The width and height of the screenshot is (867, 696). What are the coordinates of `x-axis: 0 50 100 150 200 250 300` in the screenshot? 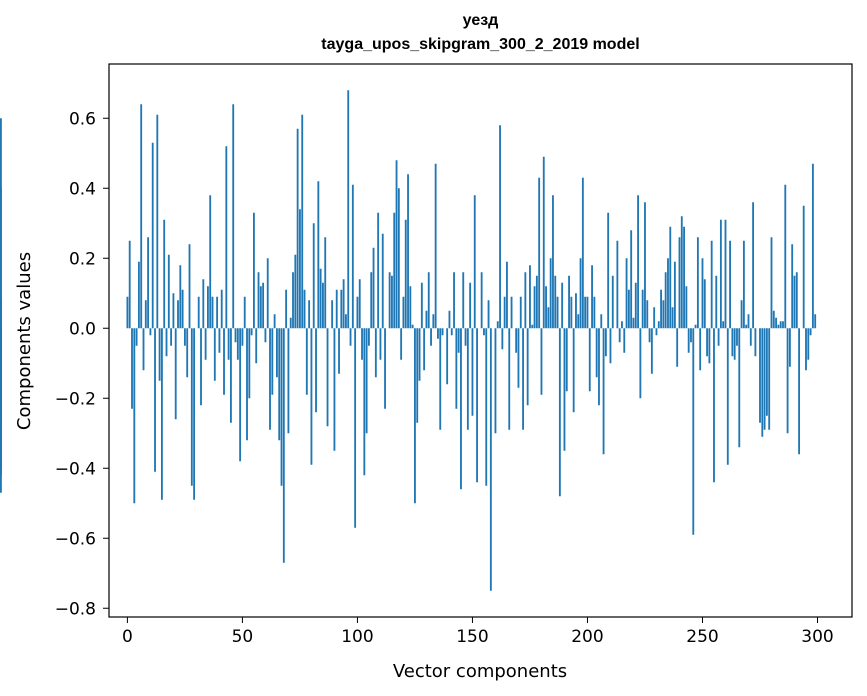 It's located at (478, 632).